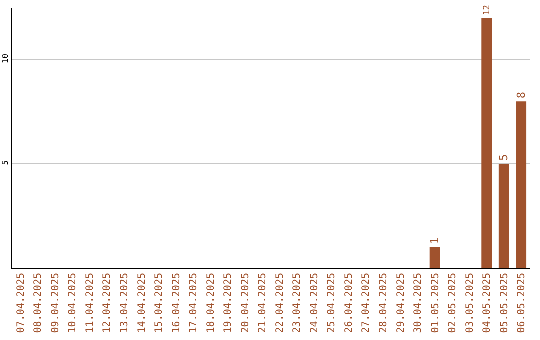 This screenshot has width=540, height=340. What do you see at coordinates (332, 303) in the screenshot?
I see `x-tick-label: 25.04.2025` at bounding box center [332, 303].